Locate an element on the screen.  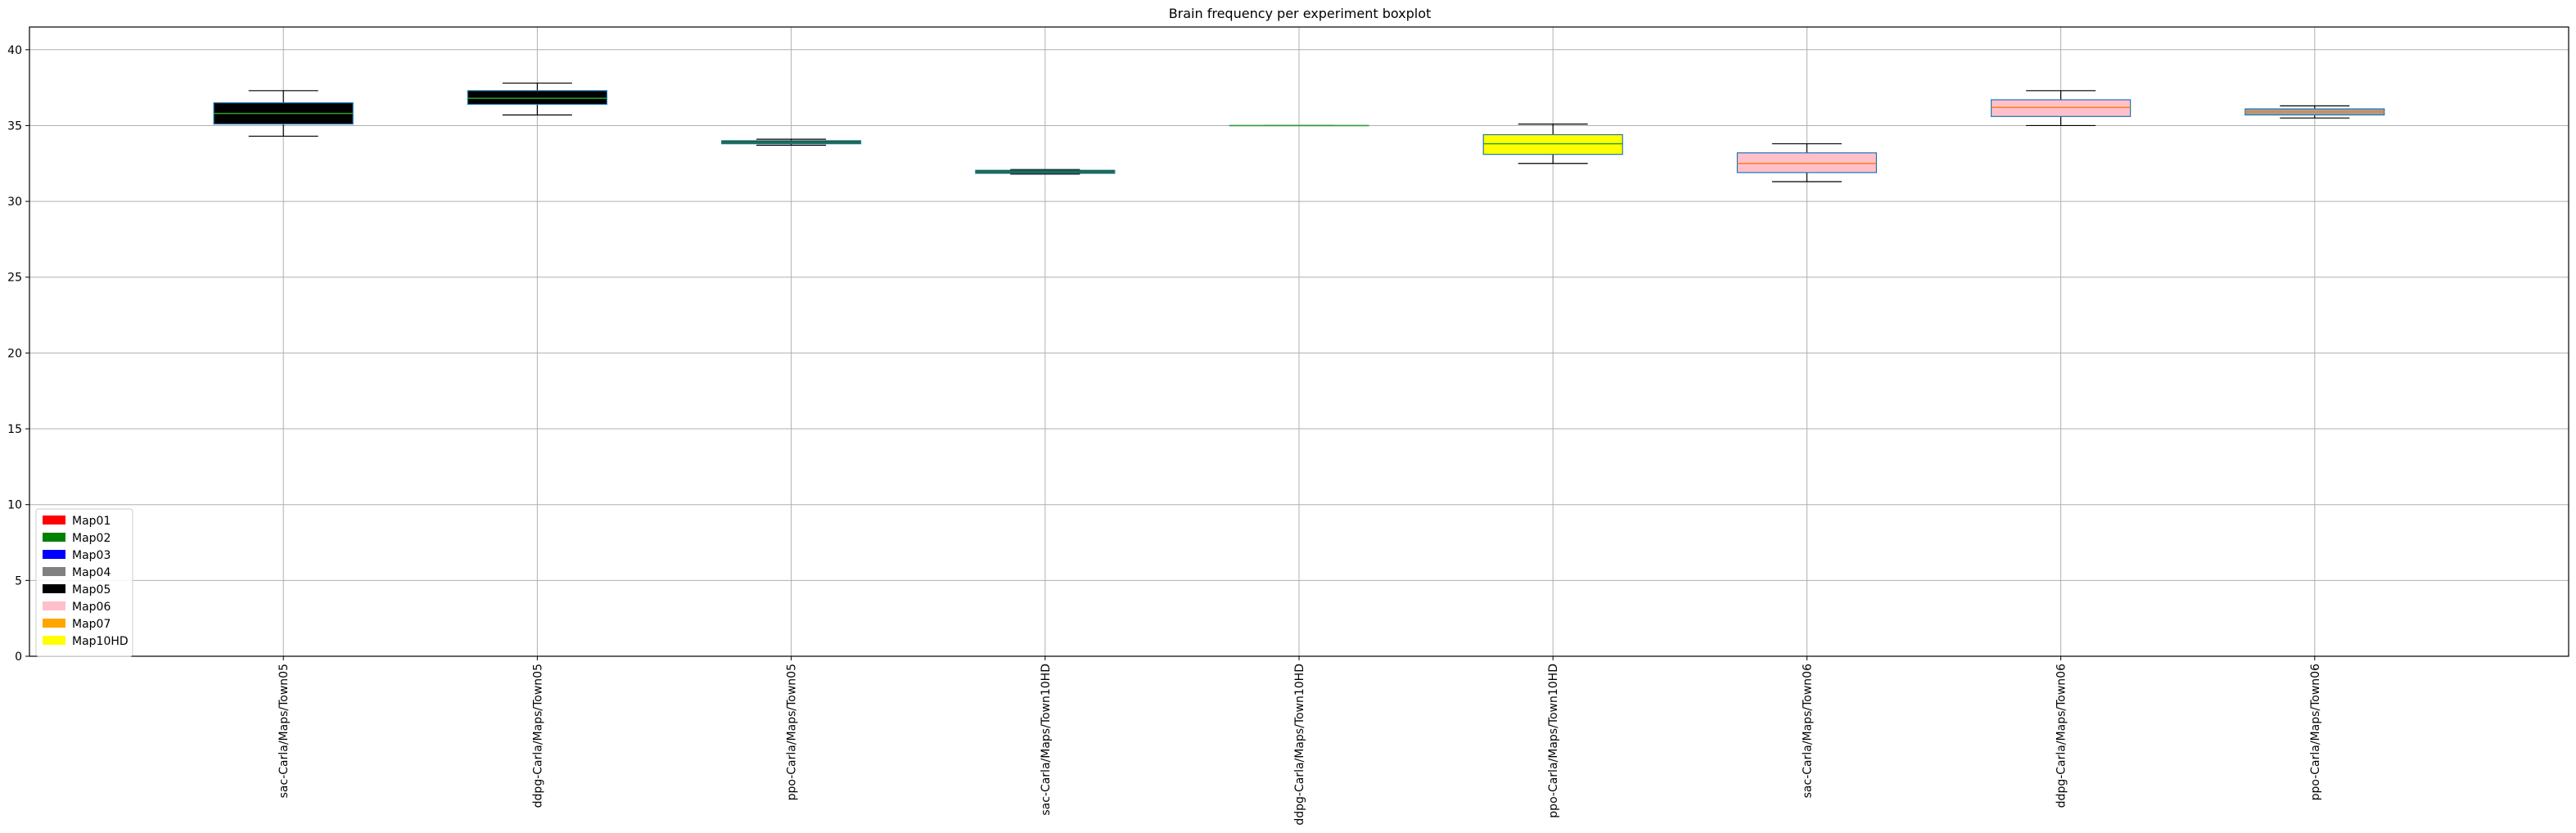
y-tick-label: 0 is located at coordinates (18, 657).